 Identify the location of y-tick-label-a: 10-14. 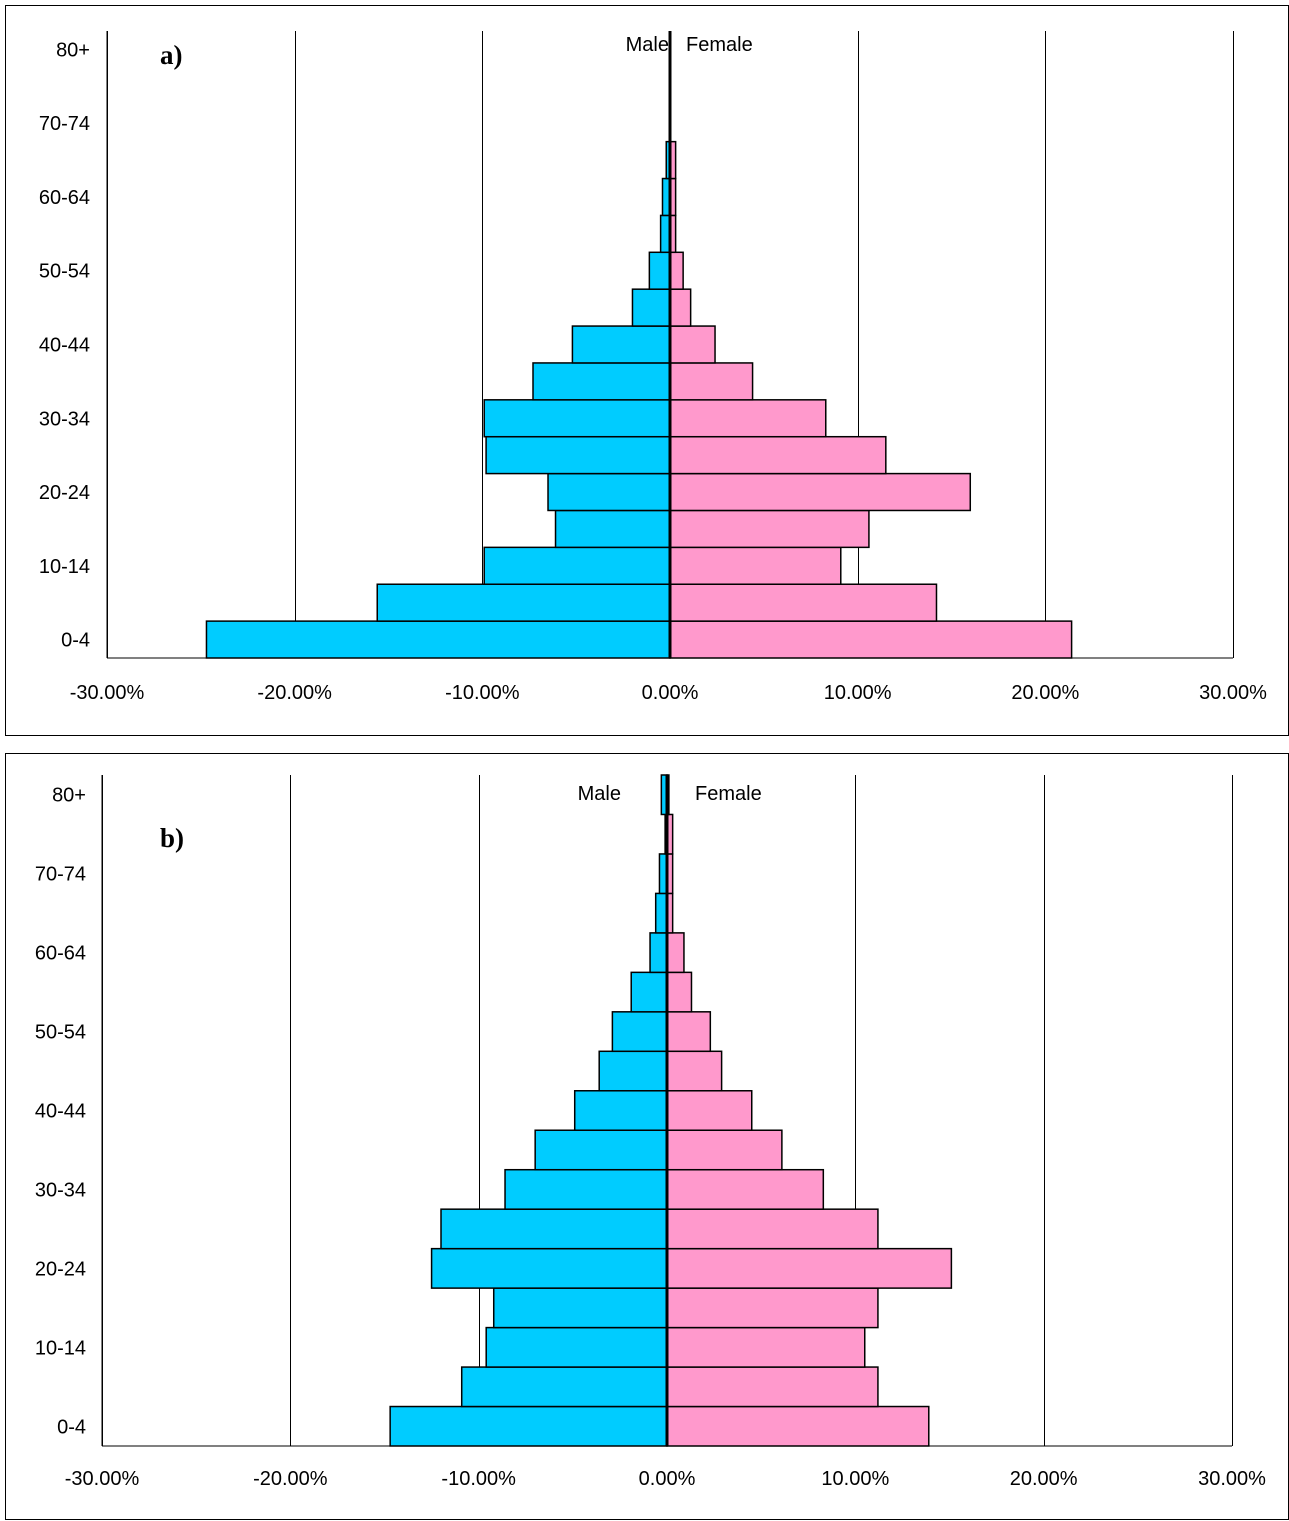
(64, 567).